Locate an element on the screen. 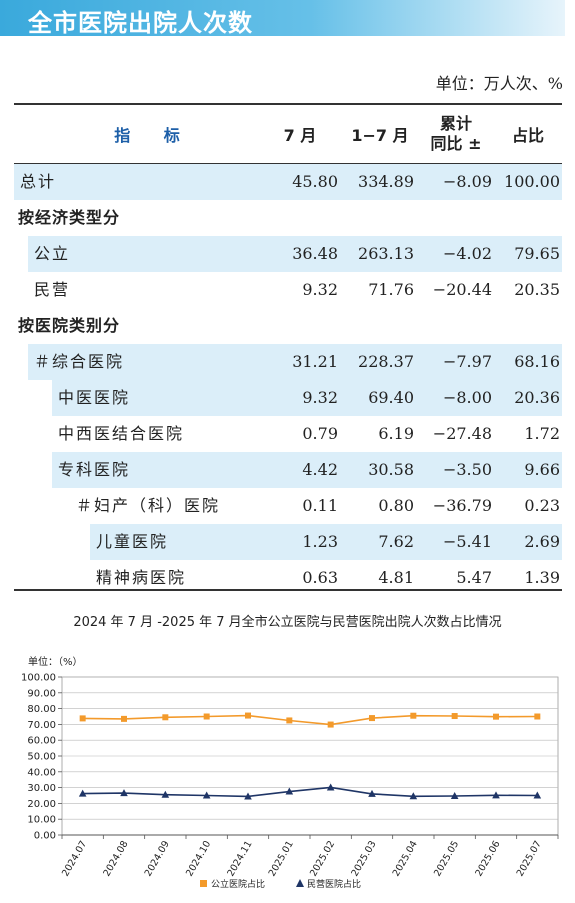 This screenshot has width=575, height=903. cell-share: 20.36 is located at coordinates (537, 397).